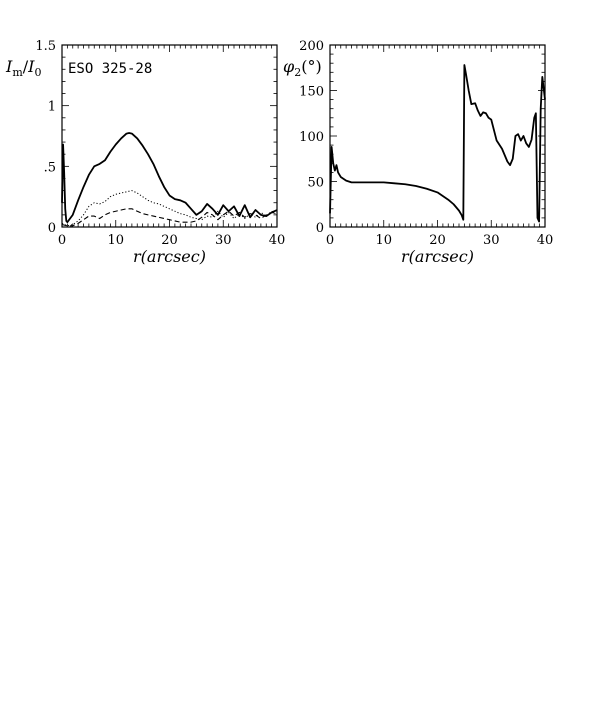 The image size is (598, 720). What do you see at coordinates (277, 240) in the screenshot?
I see `left-x-tick-label: 40` at bounding box center [277, 240].